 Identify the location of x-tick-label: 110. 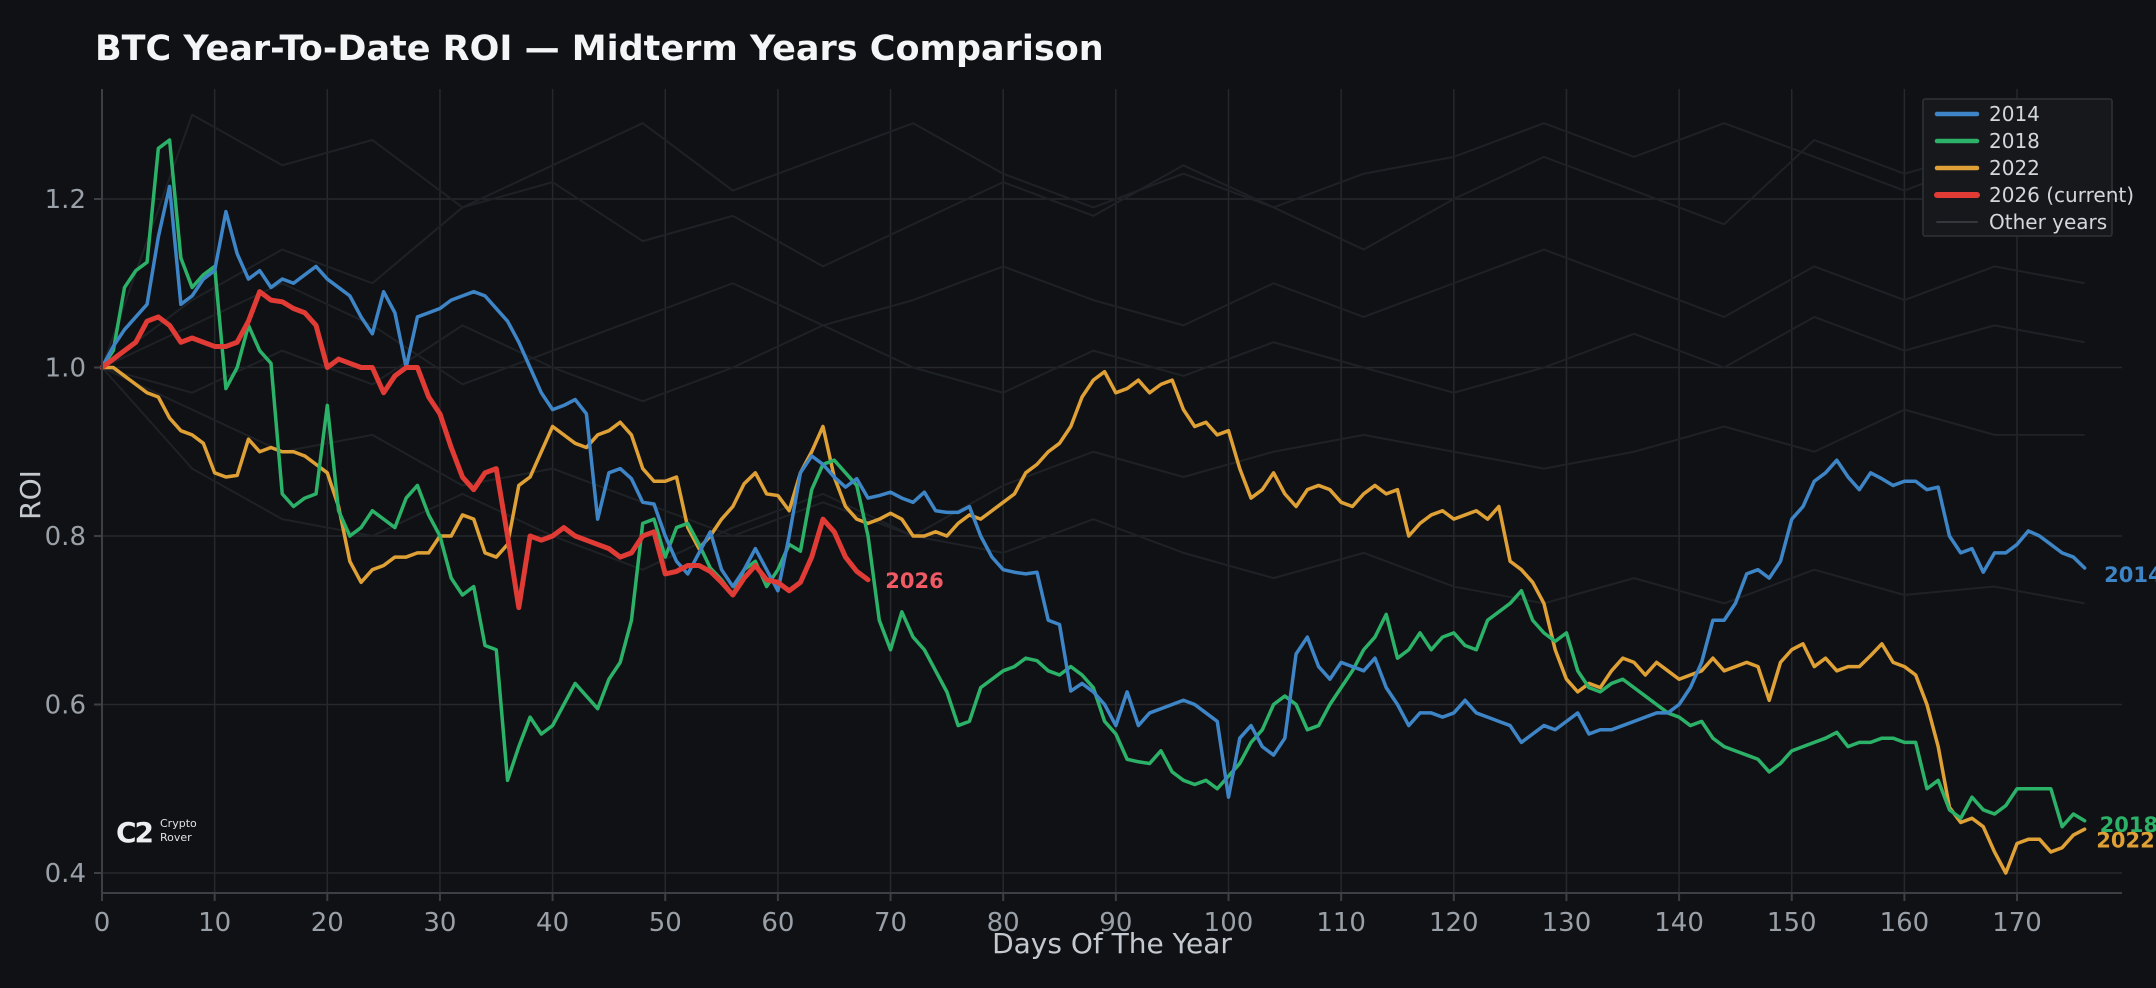
(1341, 923).